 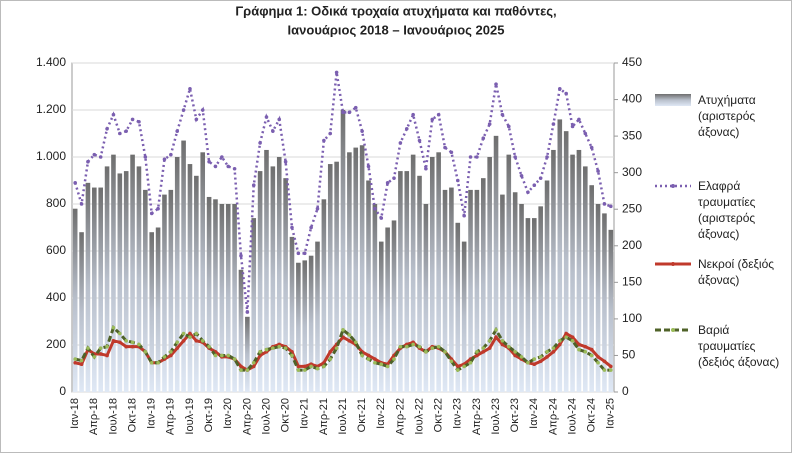 What do you see at coordinates (673, 186) in the screenshot?
I see `legend-marker` at bounding box center [673, 186].